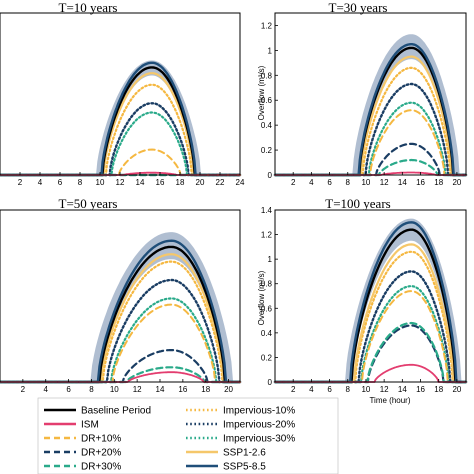 The image size is (474, 474). I want to click on legend-label: SSP5-8.5, so click(244, 467).